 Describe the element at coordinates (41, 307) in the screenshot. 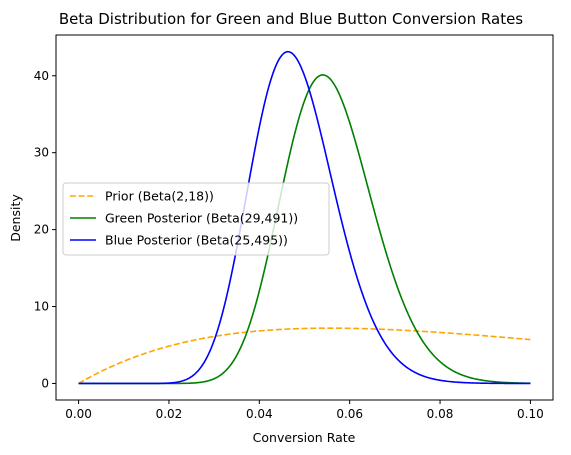

I see `y-tick-label: 10` at that location.